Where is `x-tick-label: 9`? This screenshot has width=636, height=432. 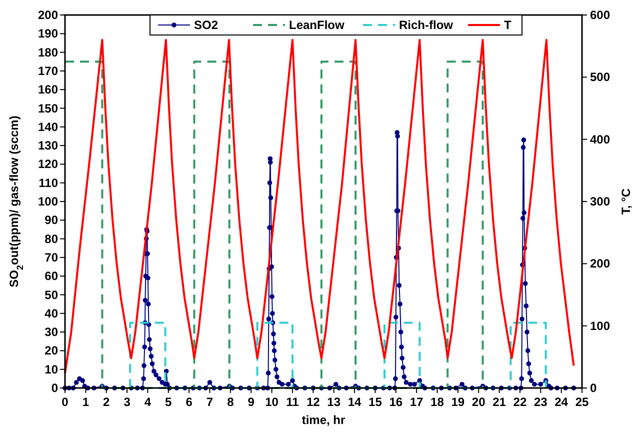 x-tick-label: 9 is located at coordinates (251, 402).